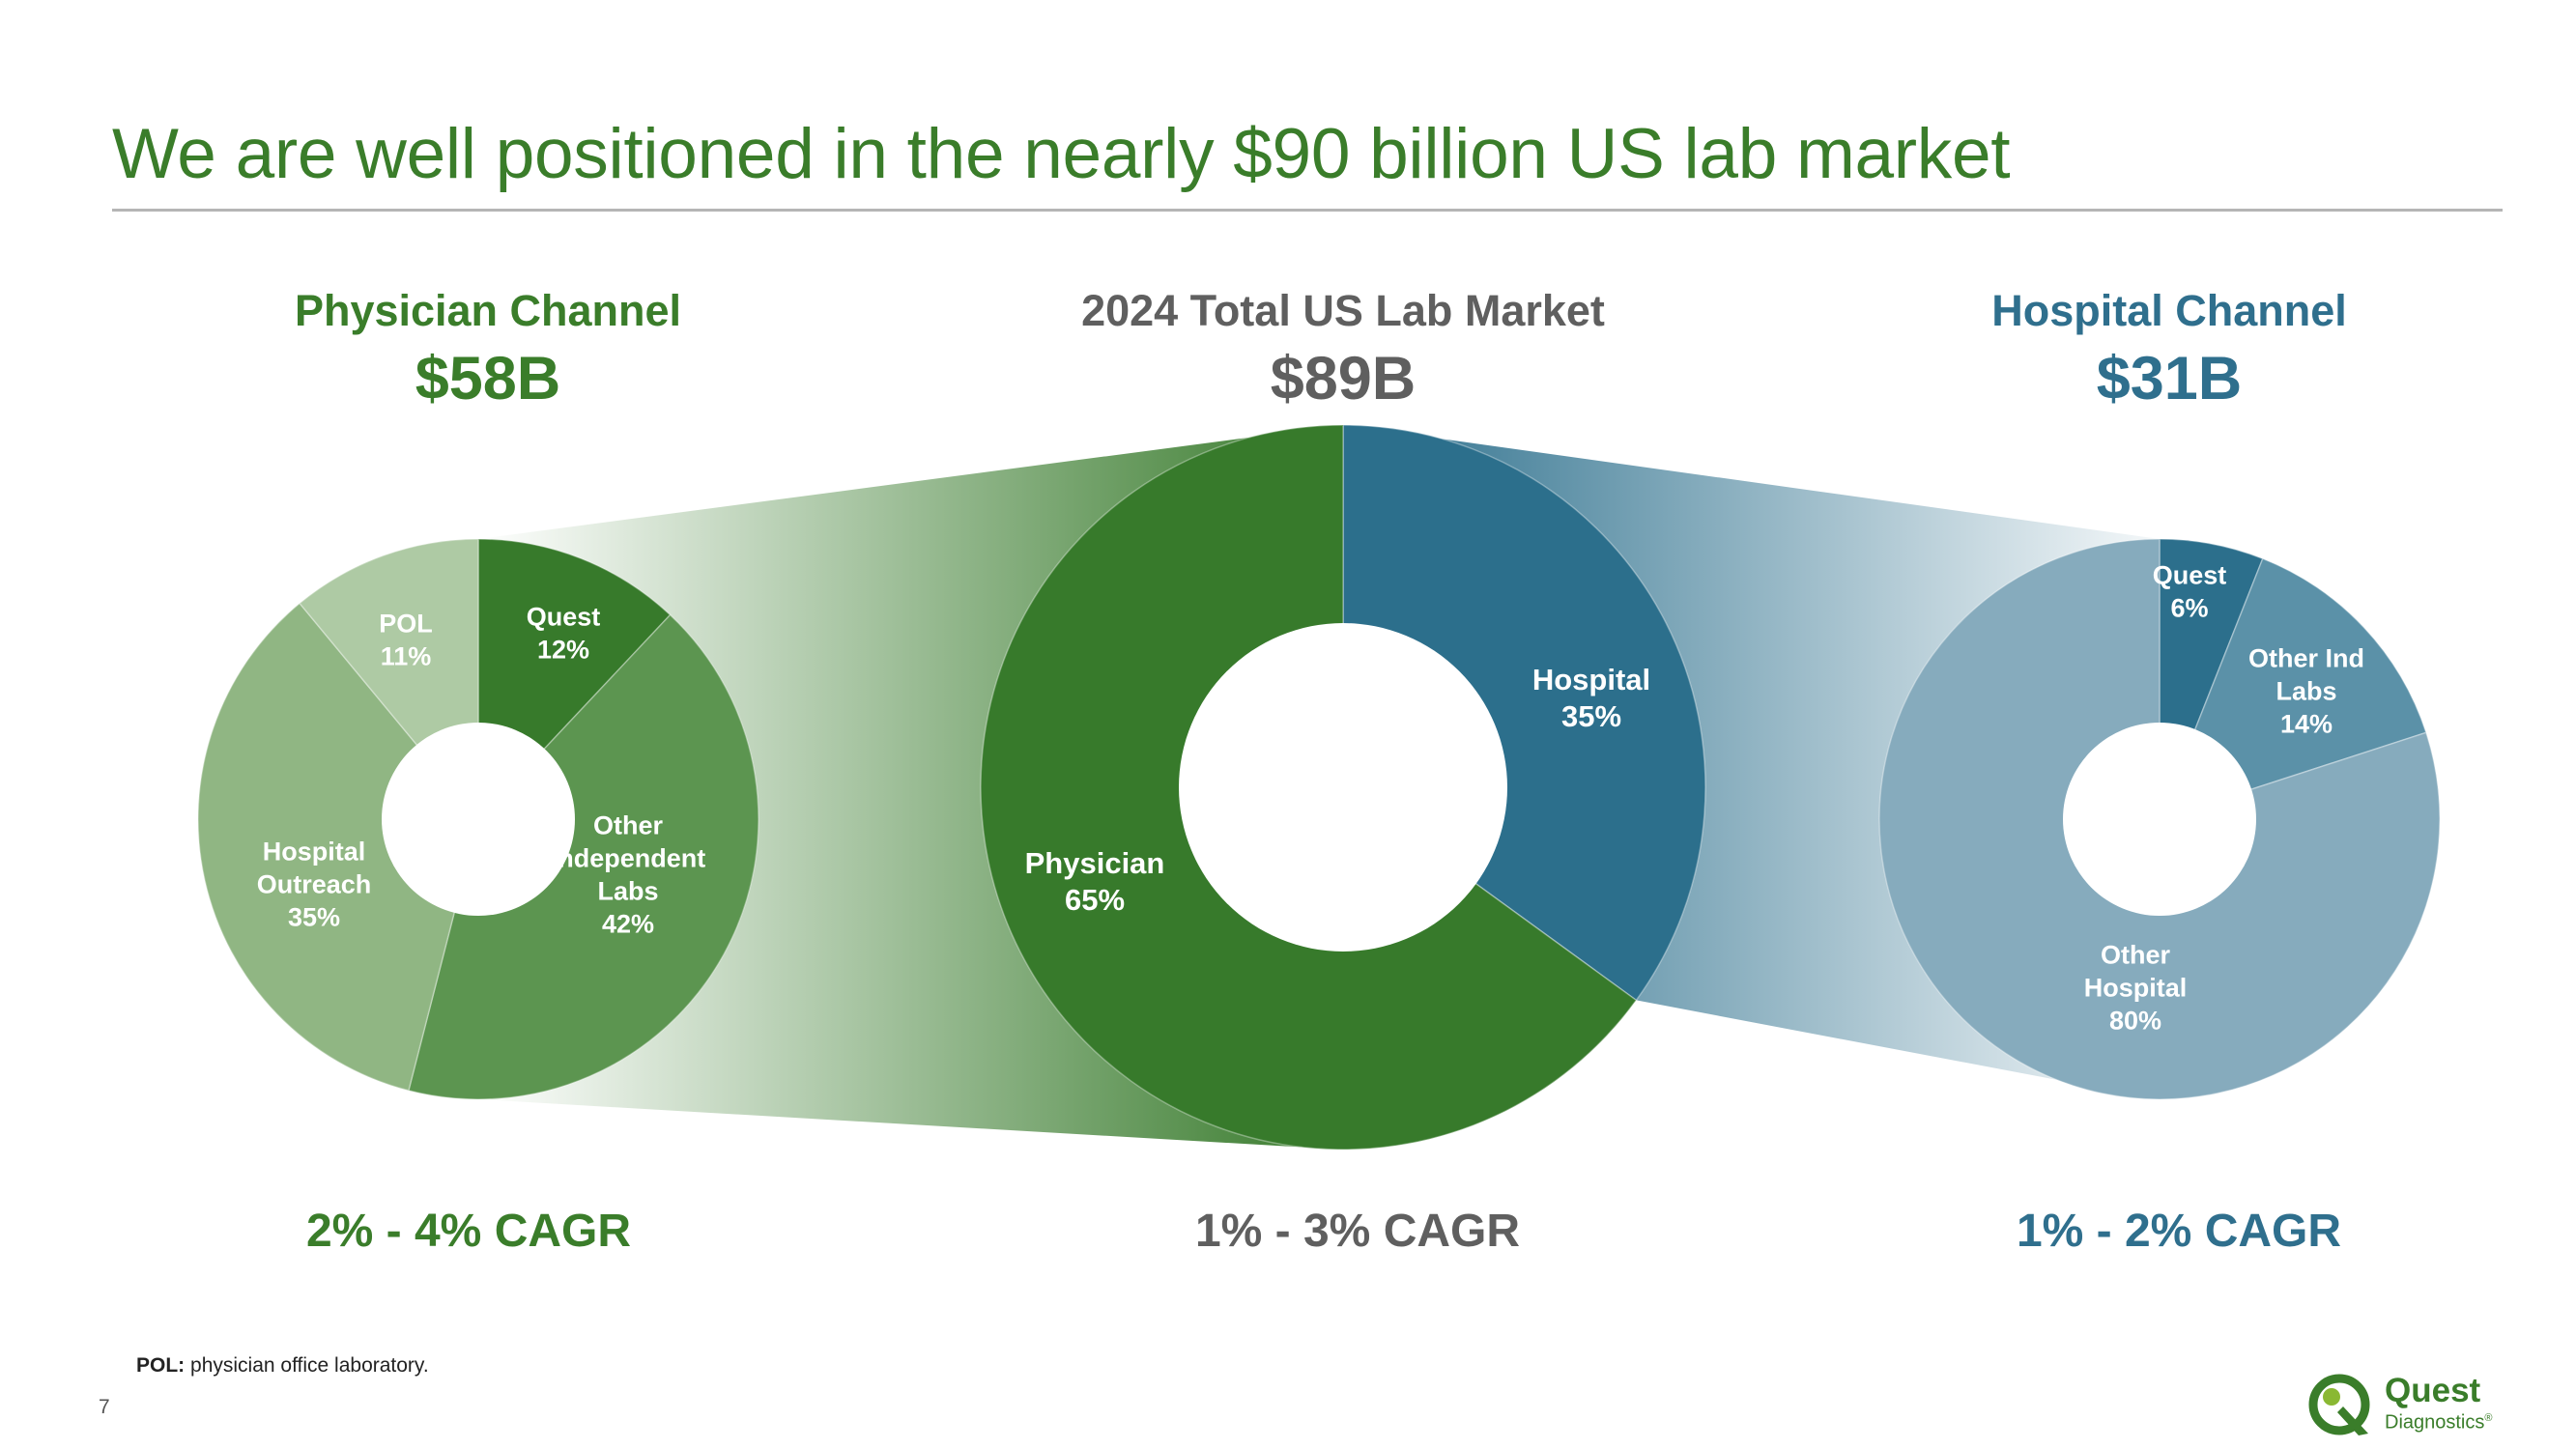  I want to click on cagr-physician-channel: 2% - 4% CAGR, so click(469, 1231).